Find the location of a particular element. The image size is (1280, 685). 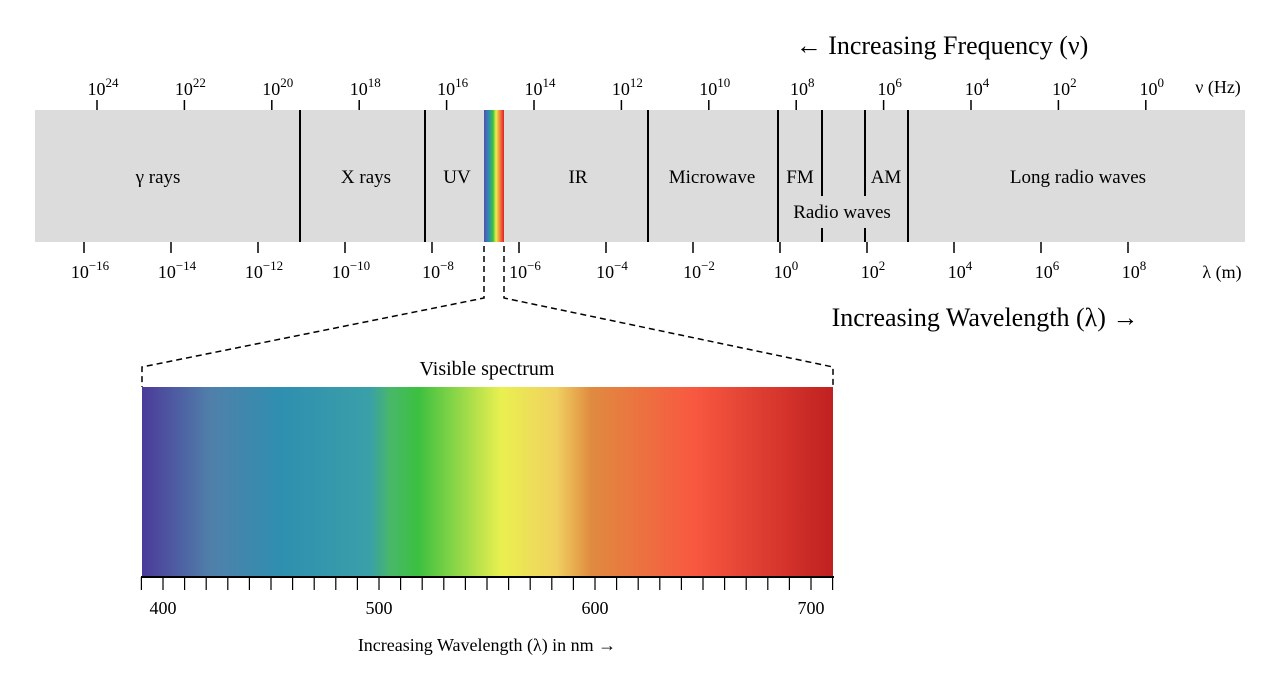

frequency-tick-label: 10⁰ is located at coordinates (1152, 87).